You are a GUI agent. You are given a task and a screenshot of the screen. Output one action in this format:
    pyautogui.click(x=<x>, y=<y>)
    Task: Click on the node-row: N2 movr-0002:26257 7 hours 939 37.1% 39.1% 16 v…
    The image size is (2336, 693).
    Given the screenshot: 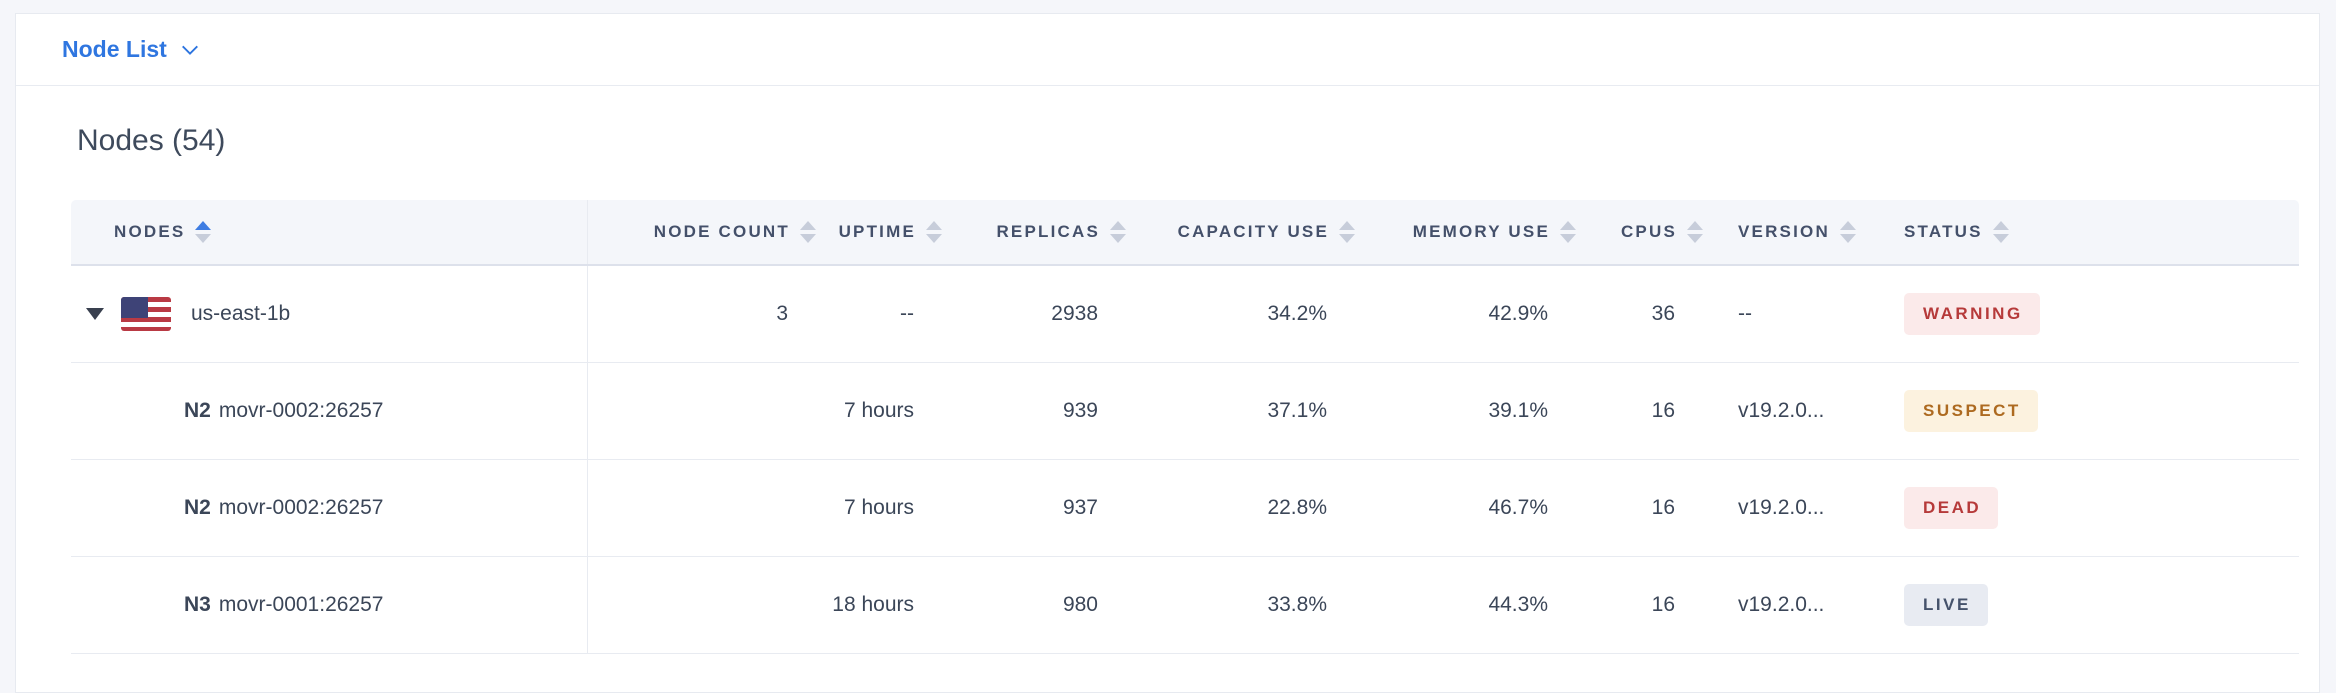 What is the action you would take?
    pyautogui.click(x=1185, y=411)
    